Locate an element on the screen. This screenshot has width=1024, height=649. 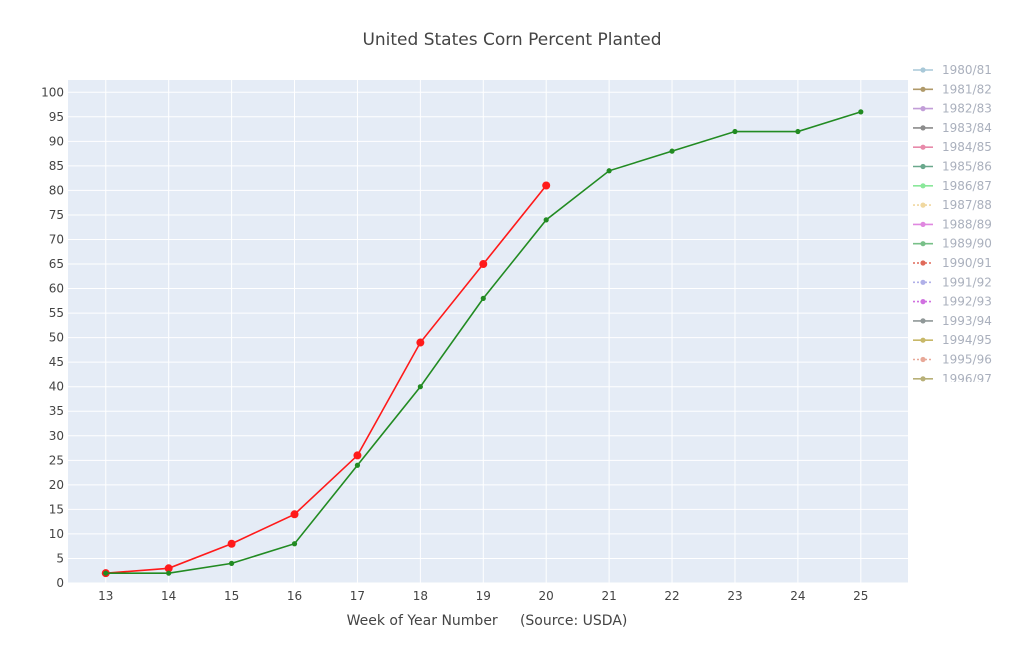
x-tick-label: 18 is located at coordinates (420, 596).